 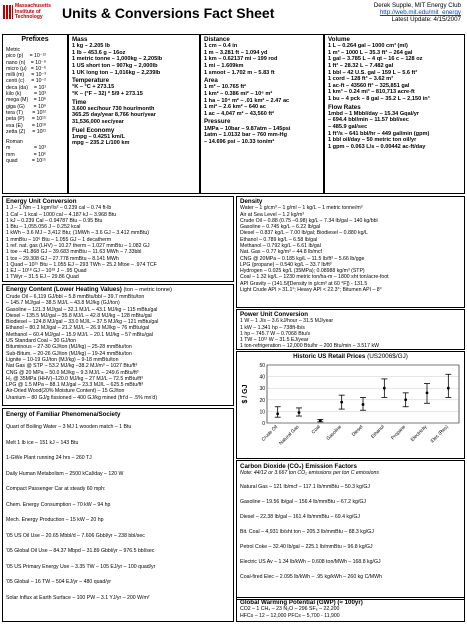 I want to click on area-title: Area, so click(x=211, y=81).